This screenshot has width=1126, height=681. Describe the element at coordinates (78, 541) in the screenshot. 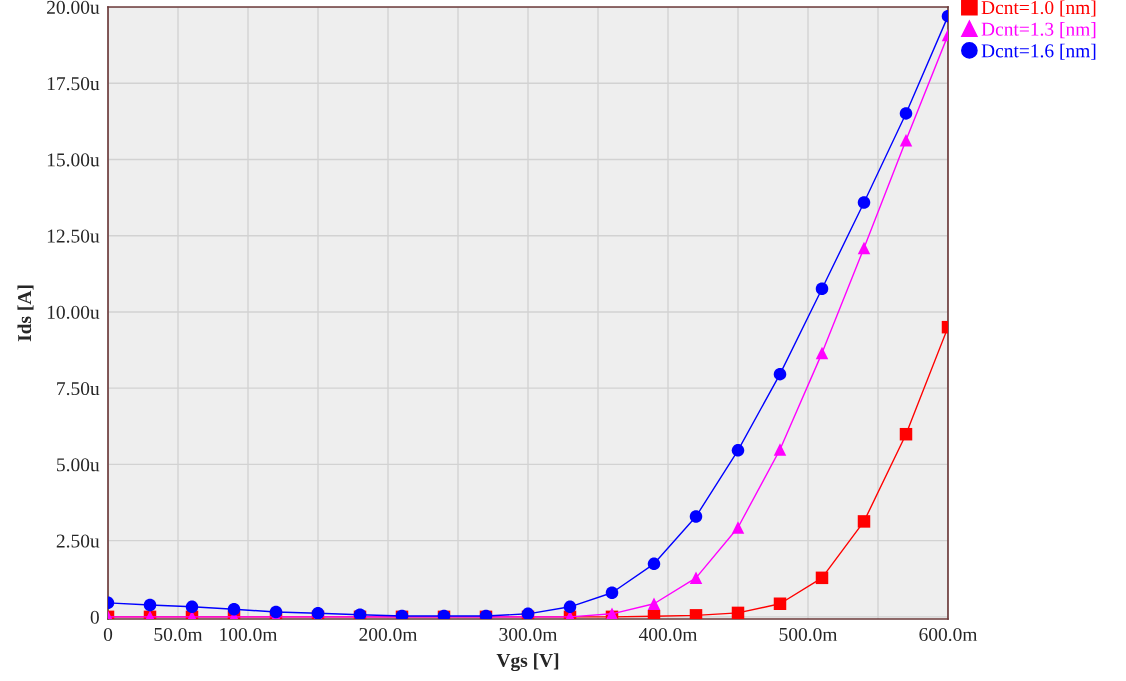

I see `y-tick-label: 2.50u` at that location.